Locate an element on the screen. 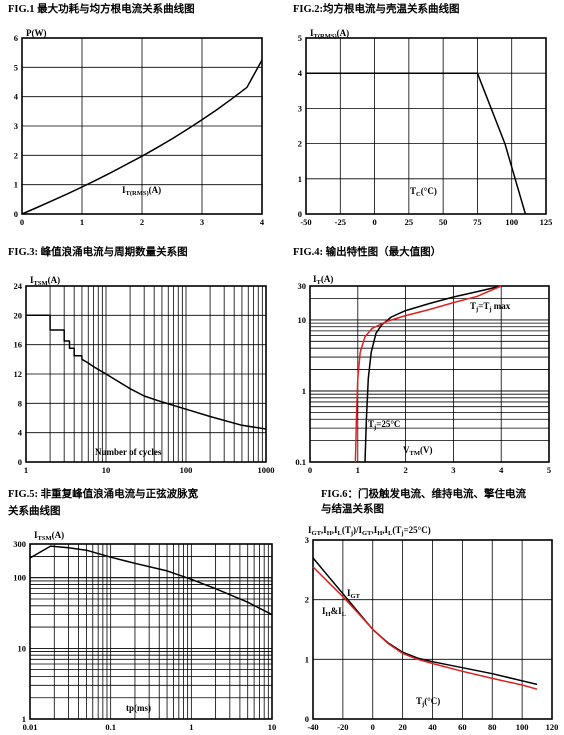  fig1-ytick-label: 0 is located at coordinates (16, 214).